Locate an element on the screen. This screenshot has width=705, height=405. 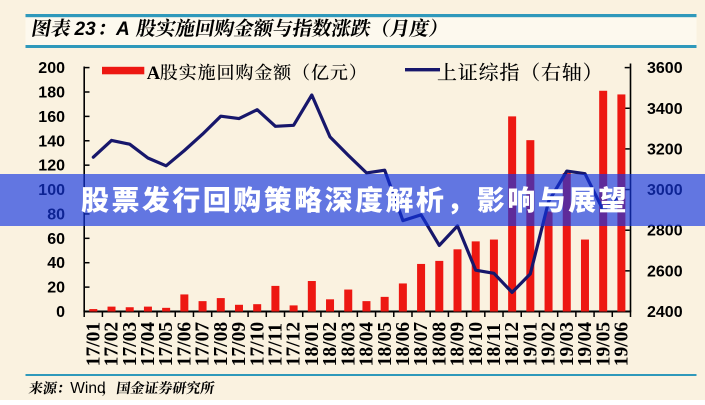
svg-text: 2600 is located at coordinates (665, 271).